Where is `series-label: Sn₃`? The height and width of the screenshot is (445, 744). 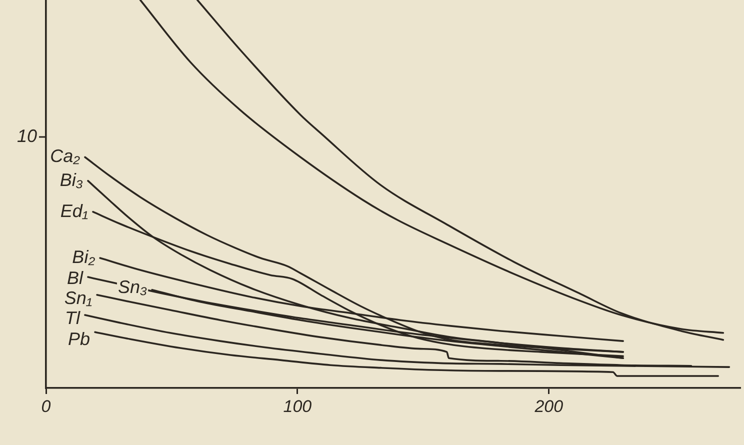 series-label: Sn₃ is located at coordinates (133, 286).